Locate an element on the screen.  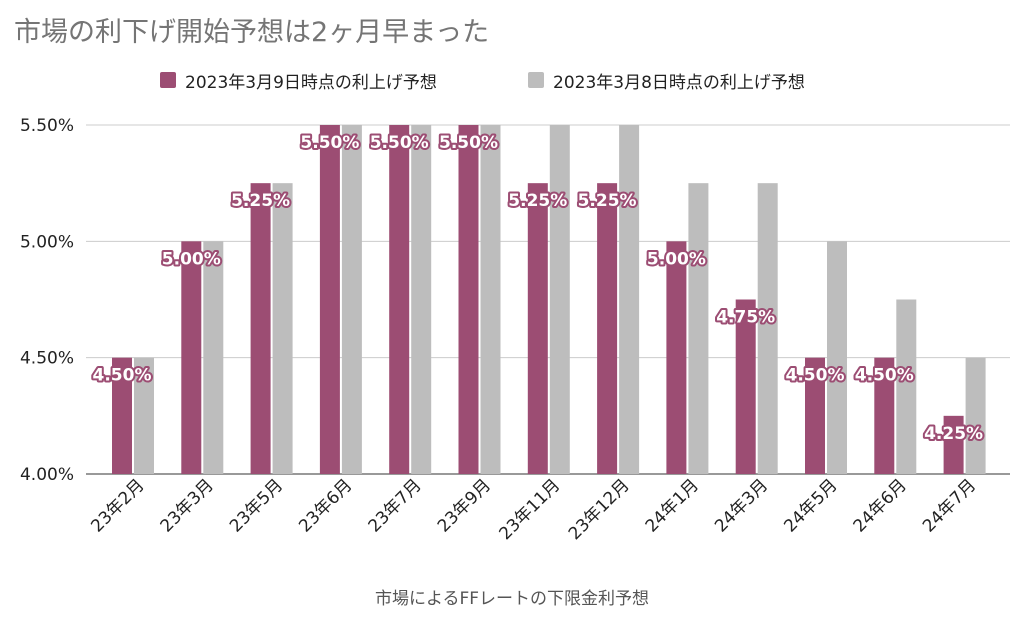
data-label: 4.75% is located at coordinates (745, 318).